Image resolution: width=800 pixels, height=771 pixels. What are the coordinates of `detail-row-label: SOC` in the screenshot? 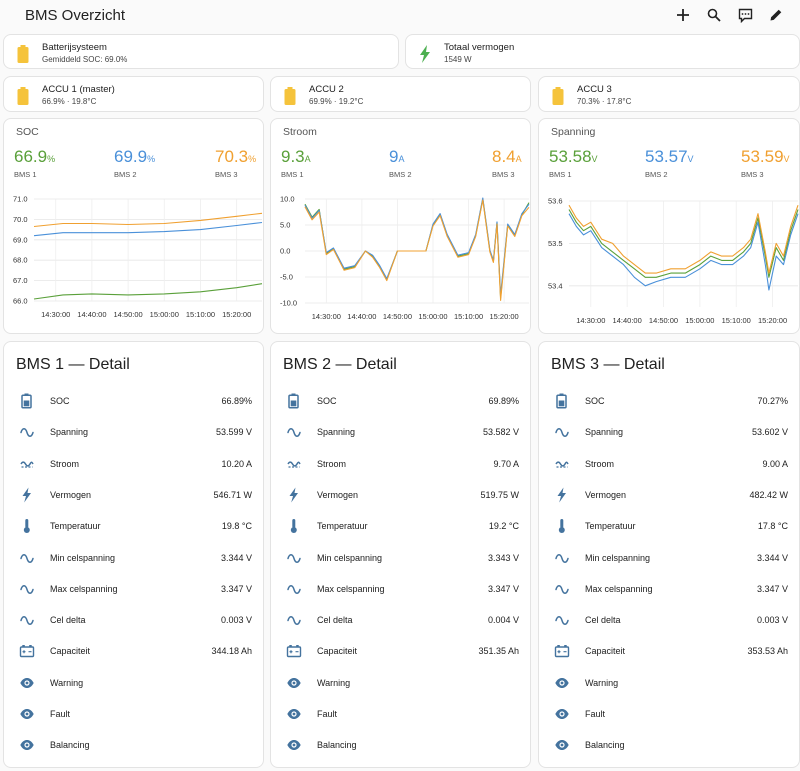 It's located at (60, 401).